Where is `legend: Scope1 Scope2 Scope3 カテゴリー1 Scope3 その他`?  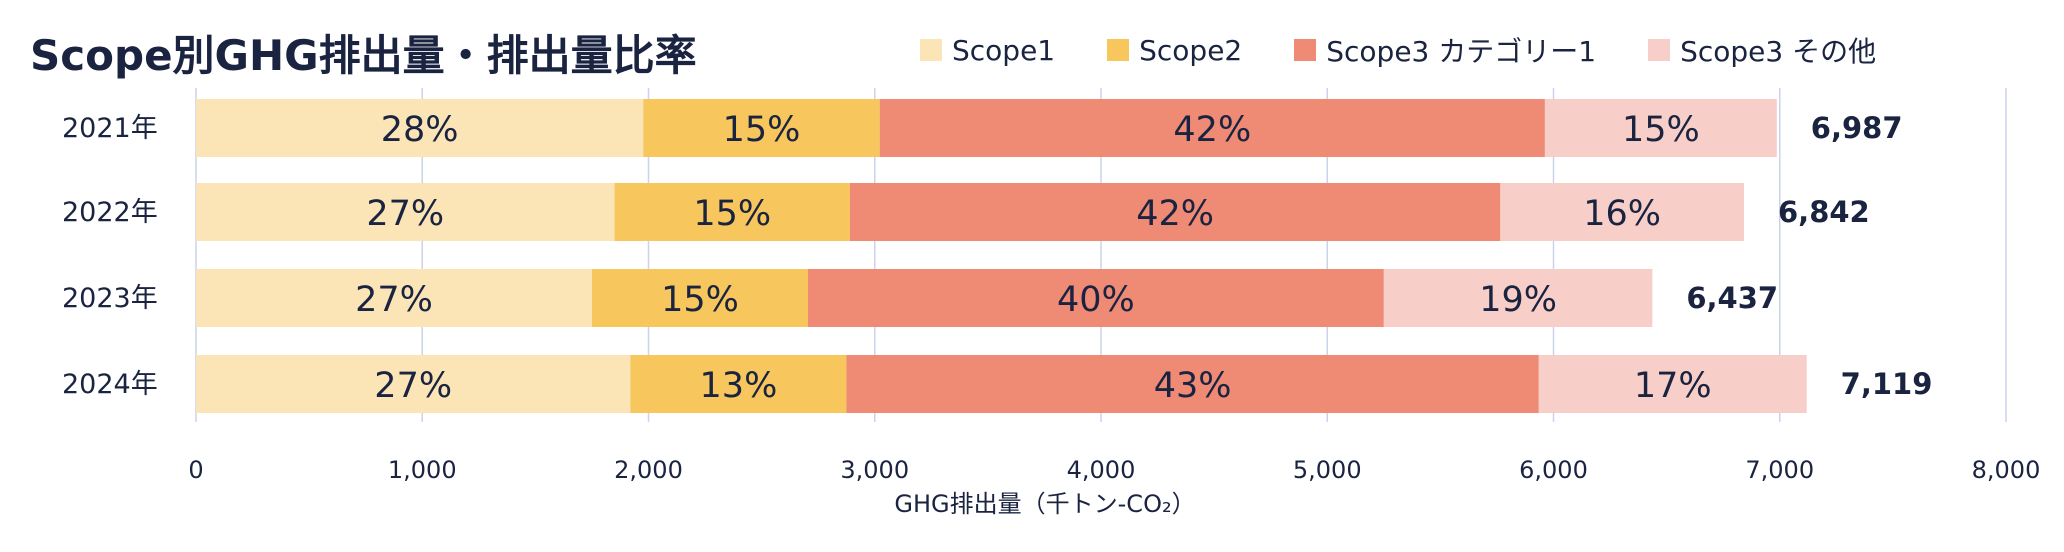
legend: Scope1 Scope2 Scope3 カテゴリー1 Scope3 その他 is located at coordinates (1424, 50).